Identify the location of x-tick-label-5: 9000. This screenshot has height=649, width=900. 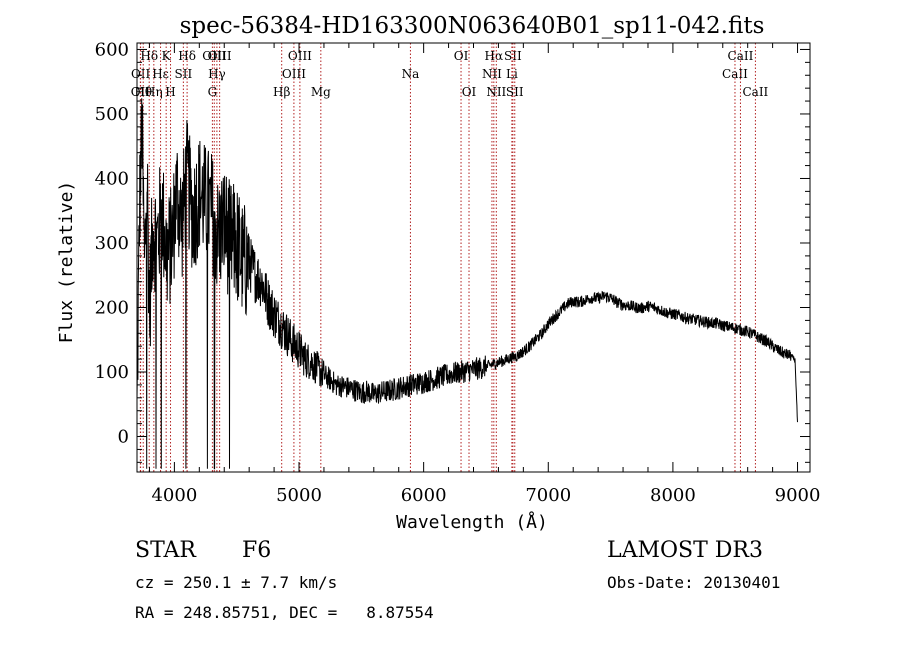
(798, 495).